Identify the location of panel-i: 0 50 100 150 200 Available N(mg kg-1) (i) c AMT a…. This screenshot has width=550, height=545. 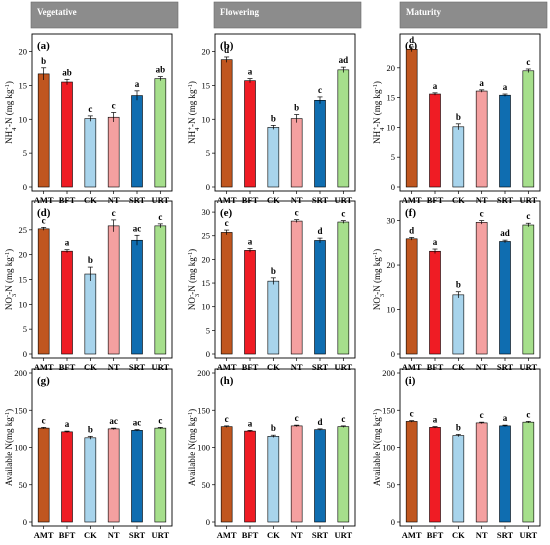
(456, 454).